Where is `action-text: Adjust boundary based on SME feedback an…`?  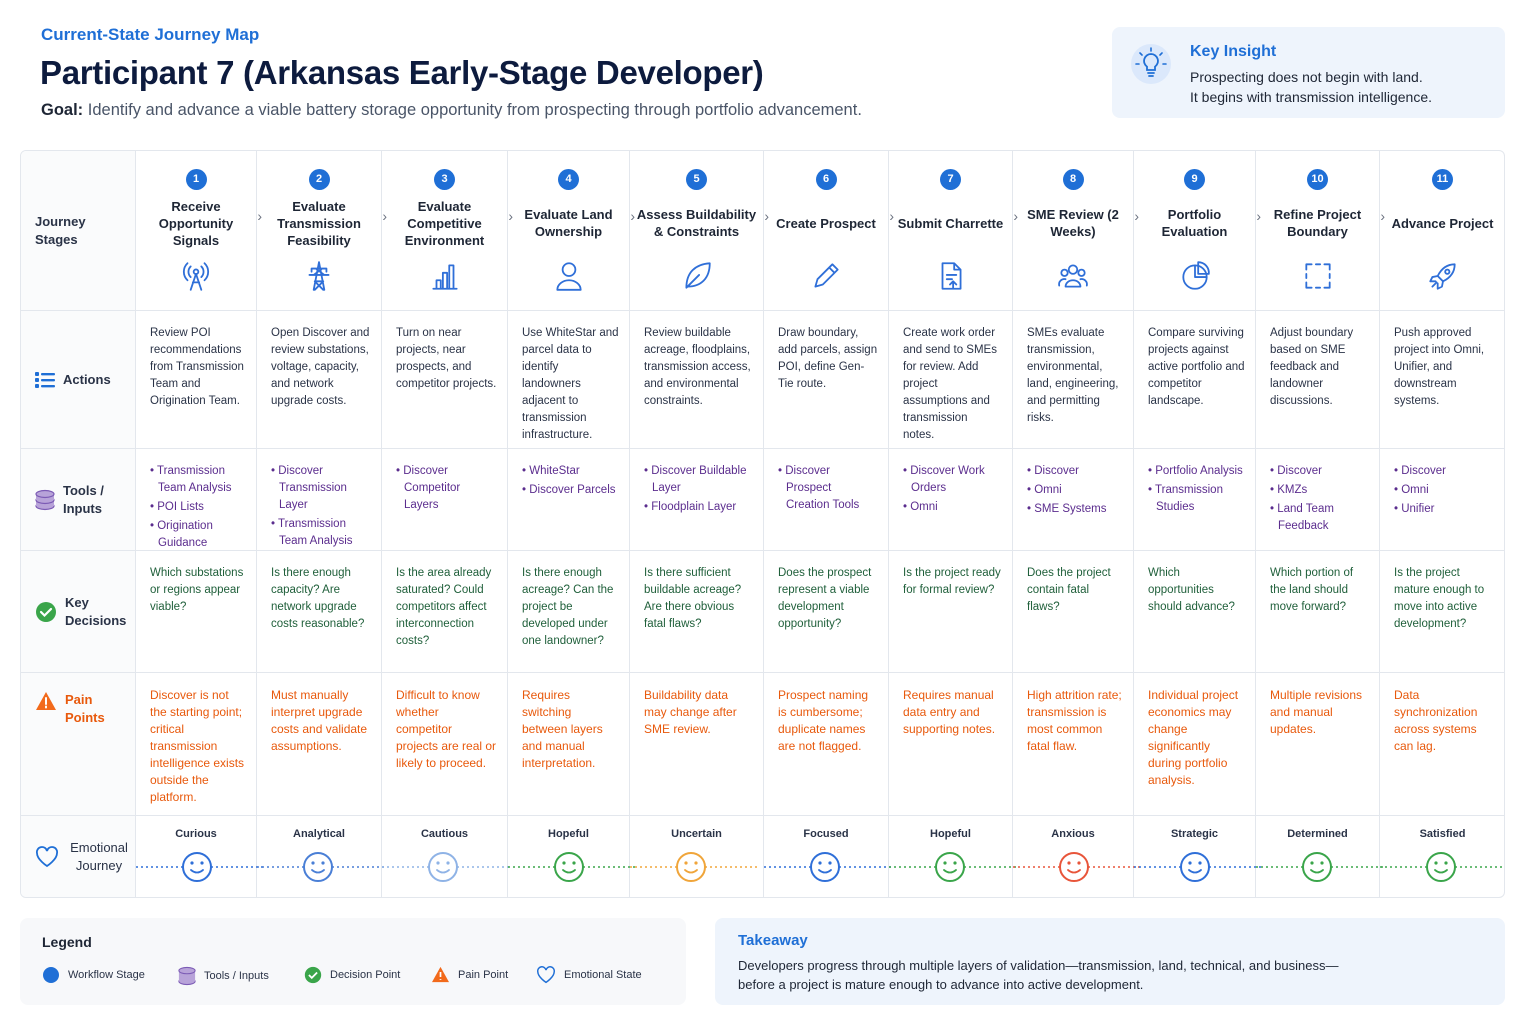
action-text: Adjust boundary based on SME feedback an… is located at coordinates (1312, 367).